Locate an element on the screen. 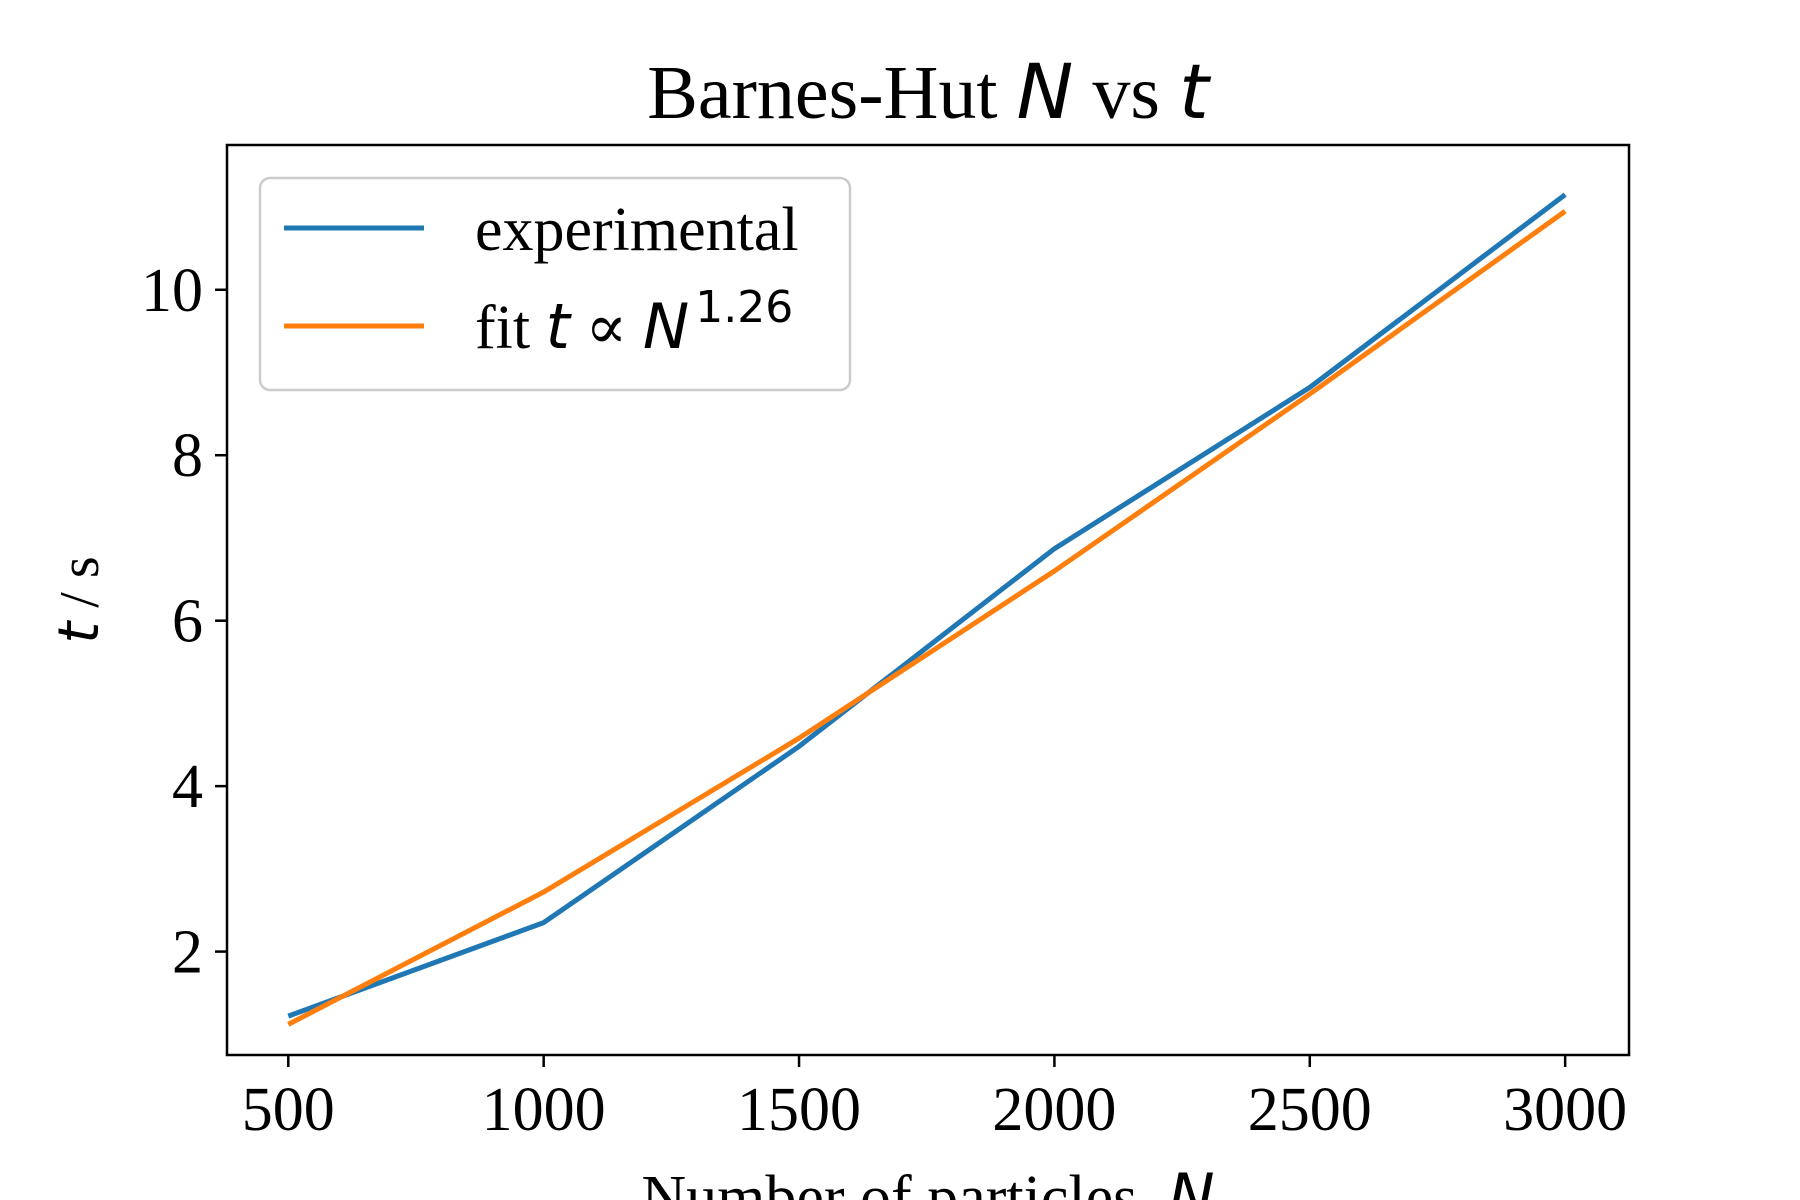  legend-fit-exponent: 1.26 is located at coordinates (744, 307).